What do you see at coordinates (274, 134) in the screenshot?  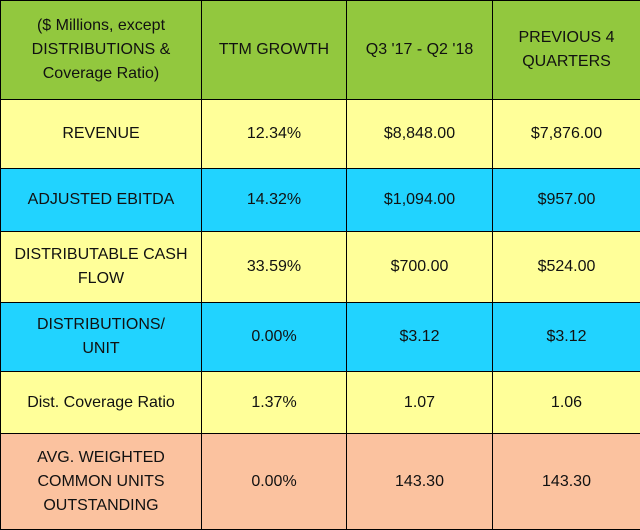 I see `ttm-growth-value: 12.34%` at bounding box center [274, 134].